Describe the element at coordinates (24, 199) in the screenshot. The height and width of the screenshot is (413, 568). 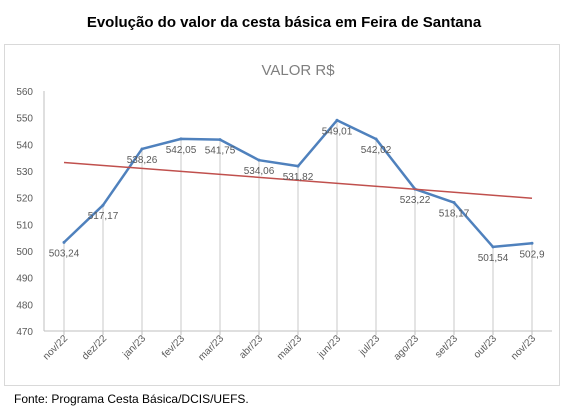
I see `y-tick-label: 520` at that location.